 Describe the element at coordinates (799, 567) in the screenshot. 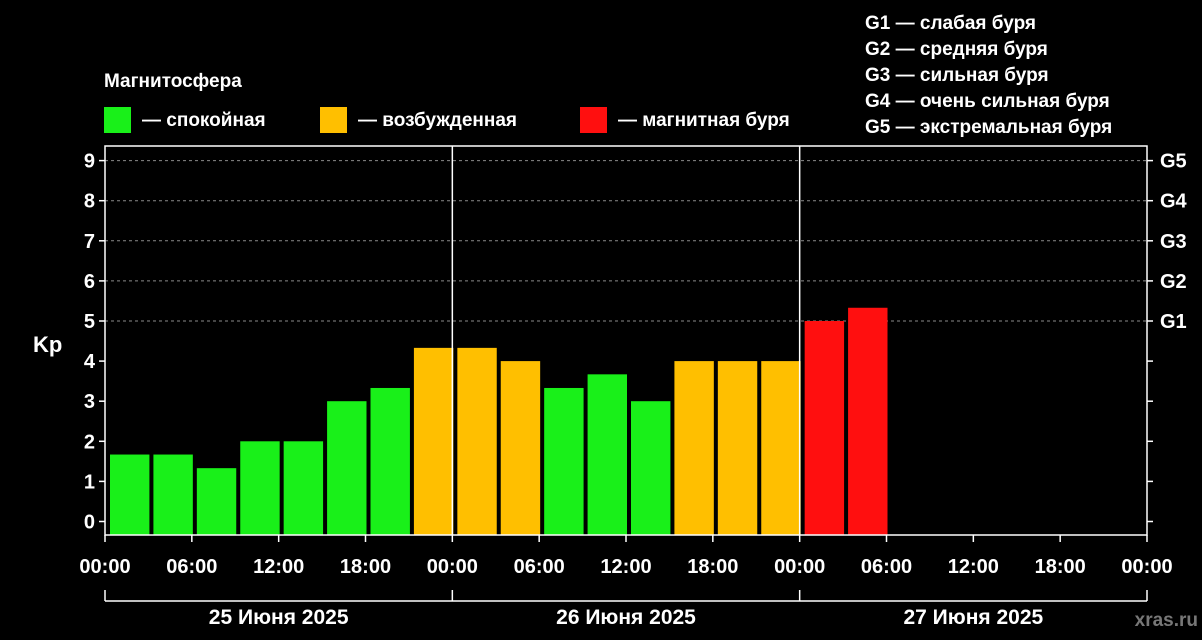

I see `x-tick-label-8: 00:00` at that location.